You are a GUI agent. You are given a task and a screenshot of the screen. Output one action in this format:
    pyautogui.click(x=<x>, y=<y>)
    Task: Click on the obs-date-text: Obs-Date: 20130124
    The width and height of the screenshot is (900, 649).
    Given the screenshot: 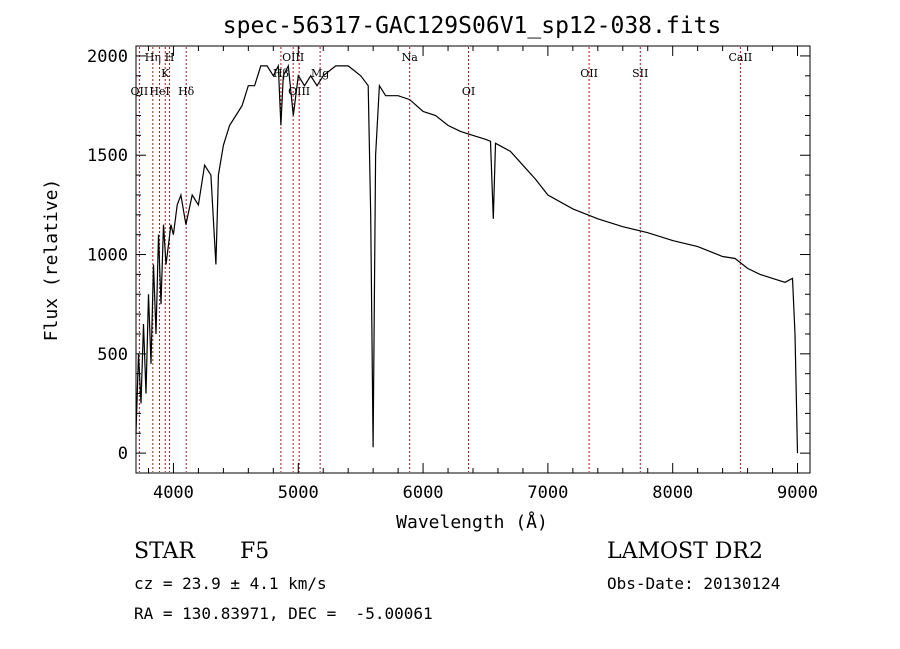 What is the action you would take?
    pyautogui.click(x=694, y=583)
    